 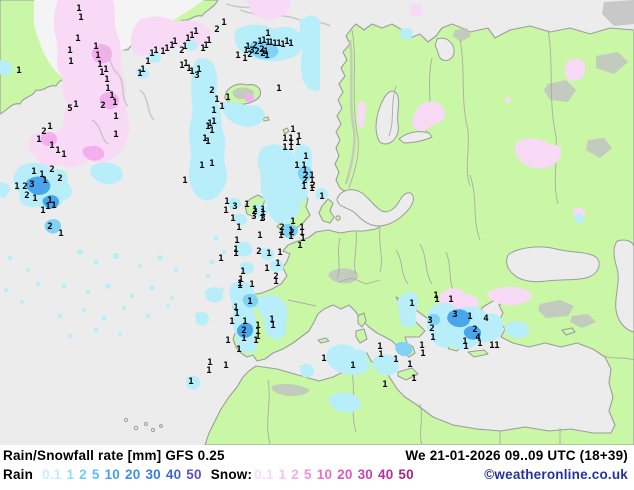 I want to click on island-sardinia, so click(x=361, y=336).